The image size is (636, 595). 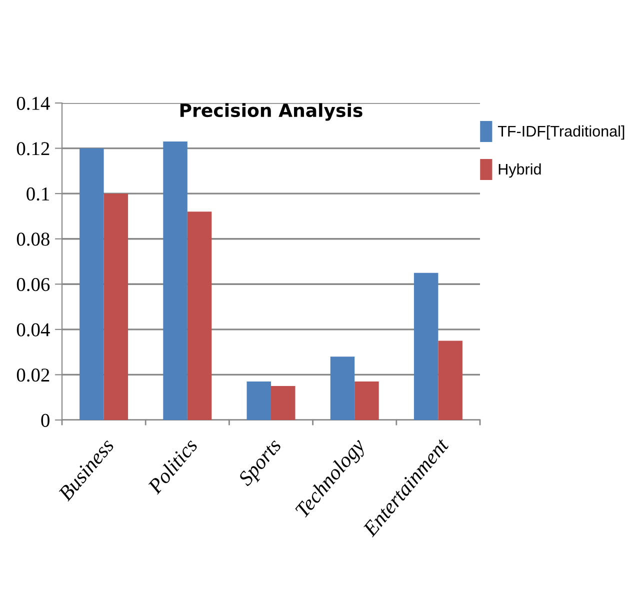 I want to click on legend-label: Hybrid, so click(x=519, y=170).